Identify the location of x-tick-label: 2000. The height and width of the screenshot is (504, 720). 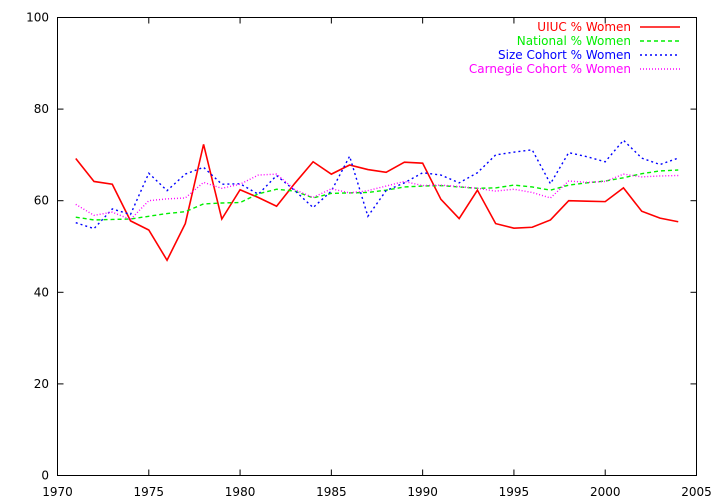
(605, 492).